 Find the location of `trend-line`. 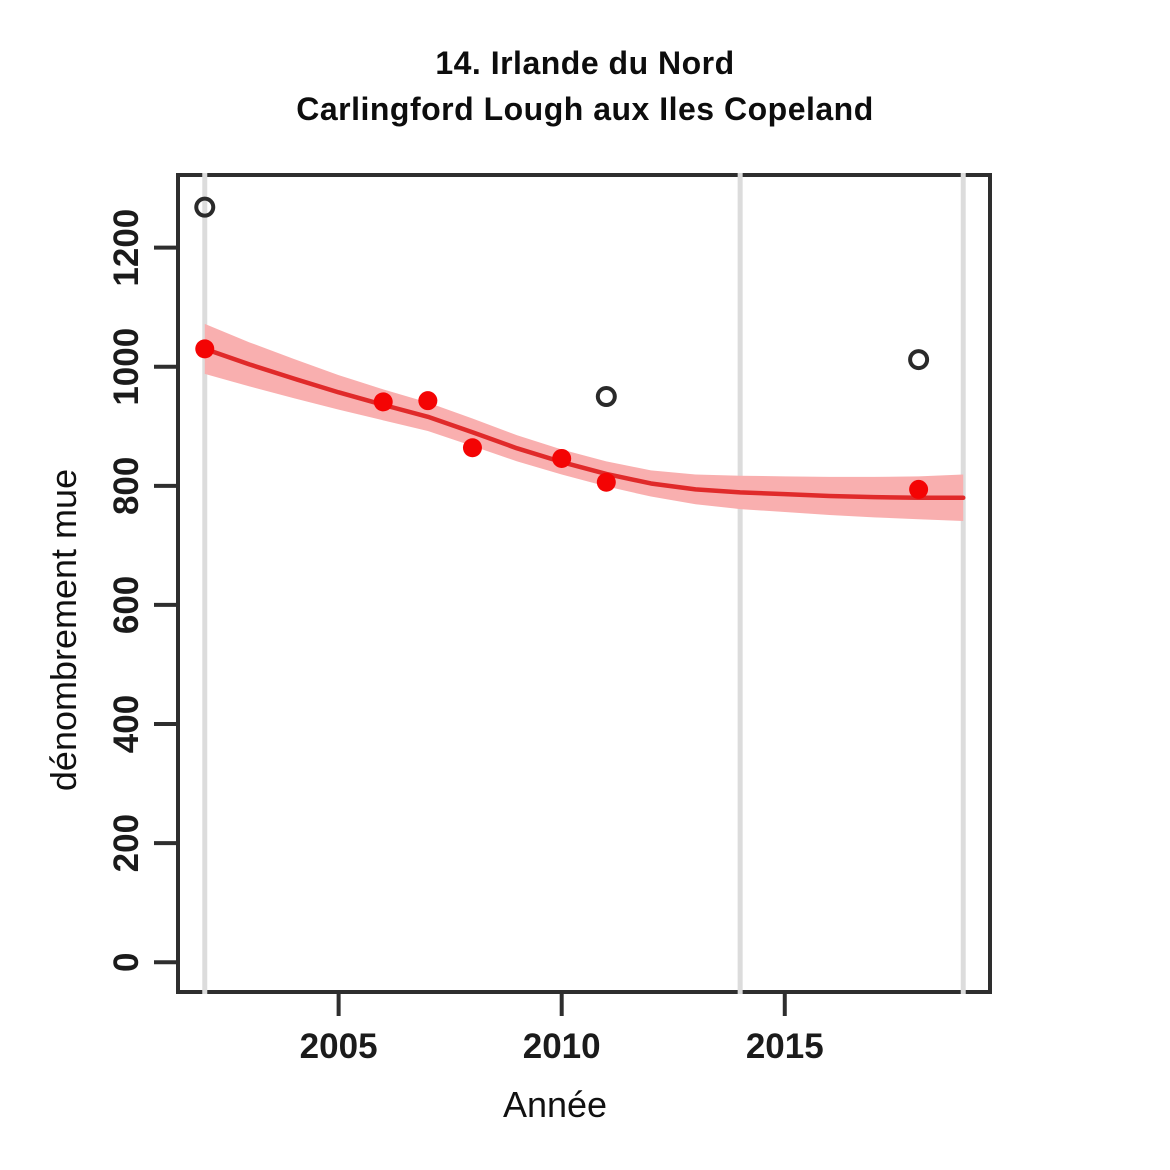

trend-line is located at coordinates (584, 423).